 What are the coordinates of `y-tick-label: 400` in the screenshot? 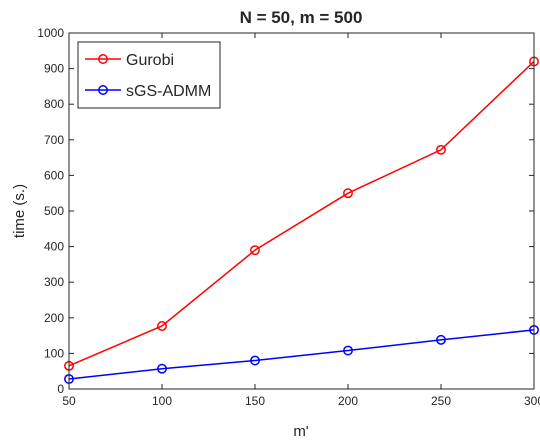 It's located at (54, 247).